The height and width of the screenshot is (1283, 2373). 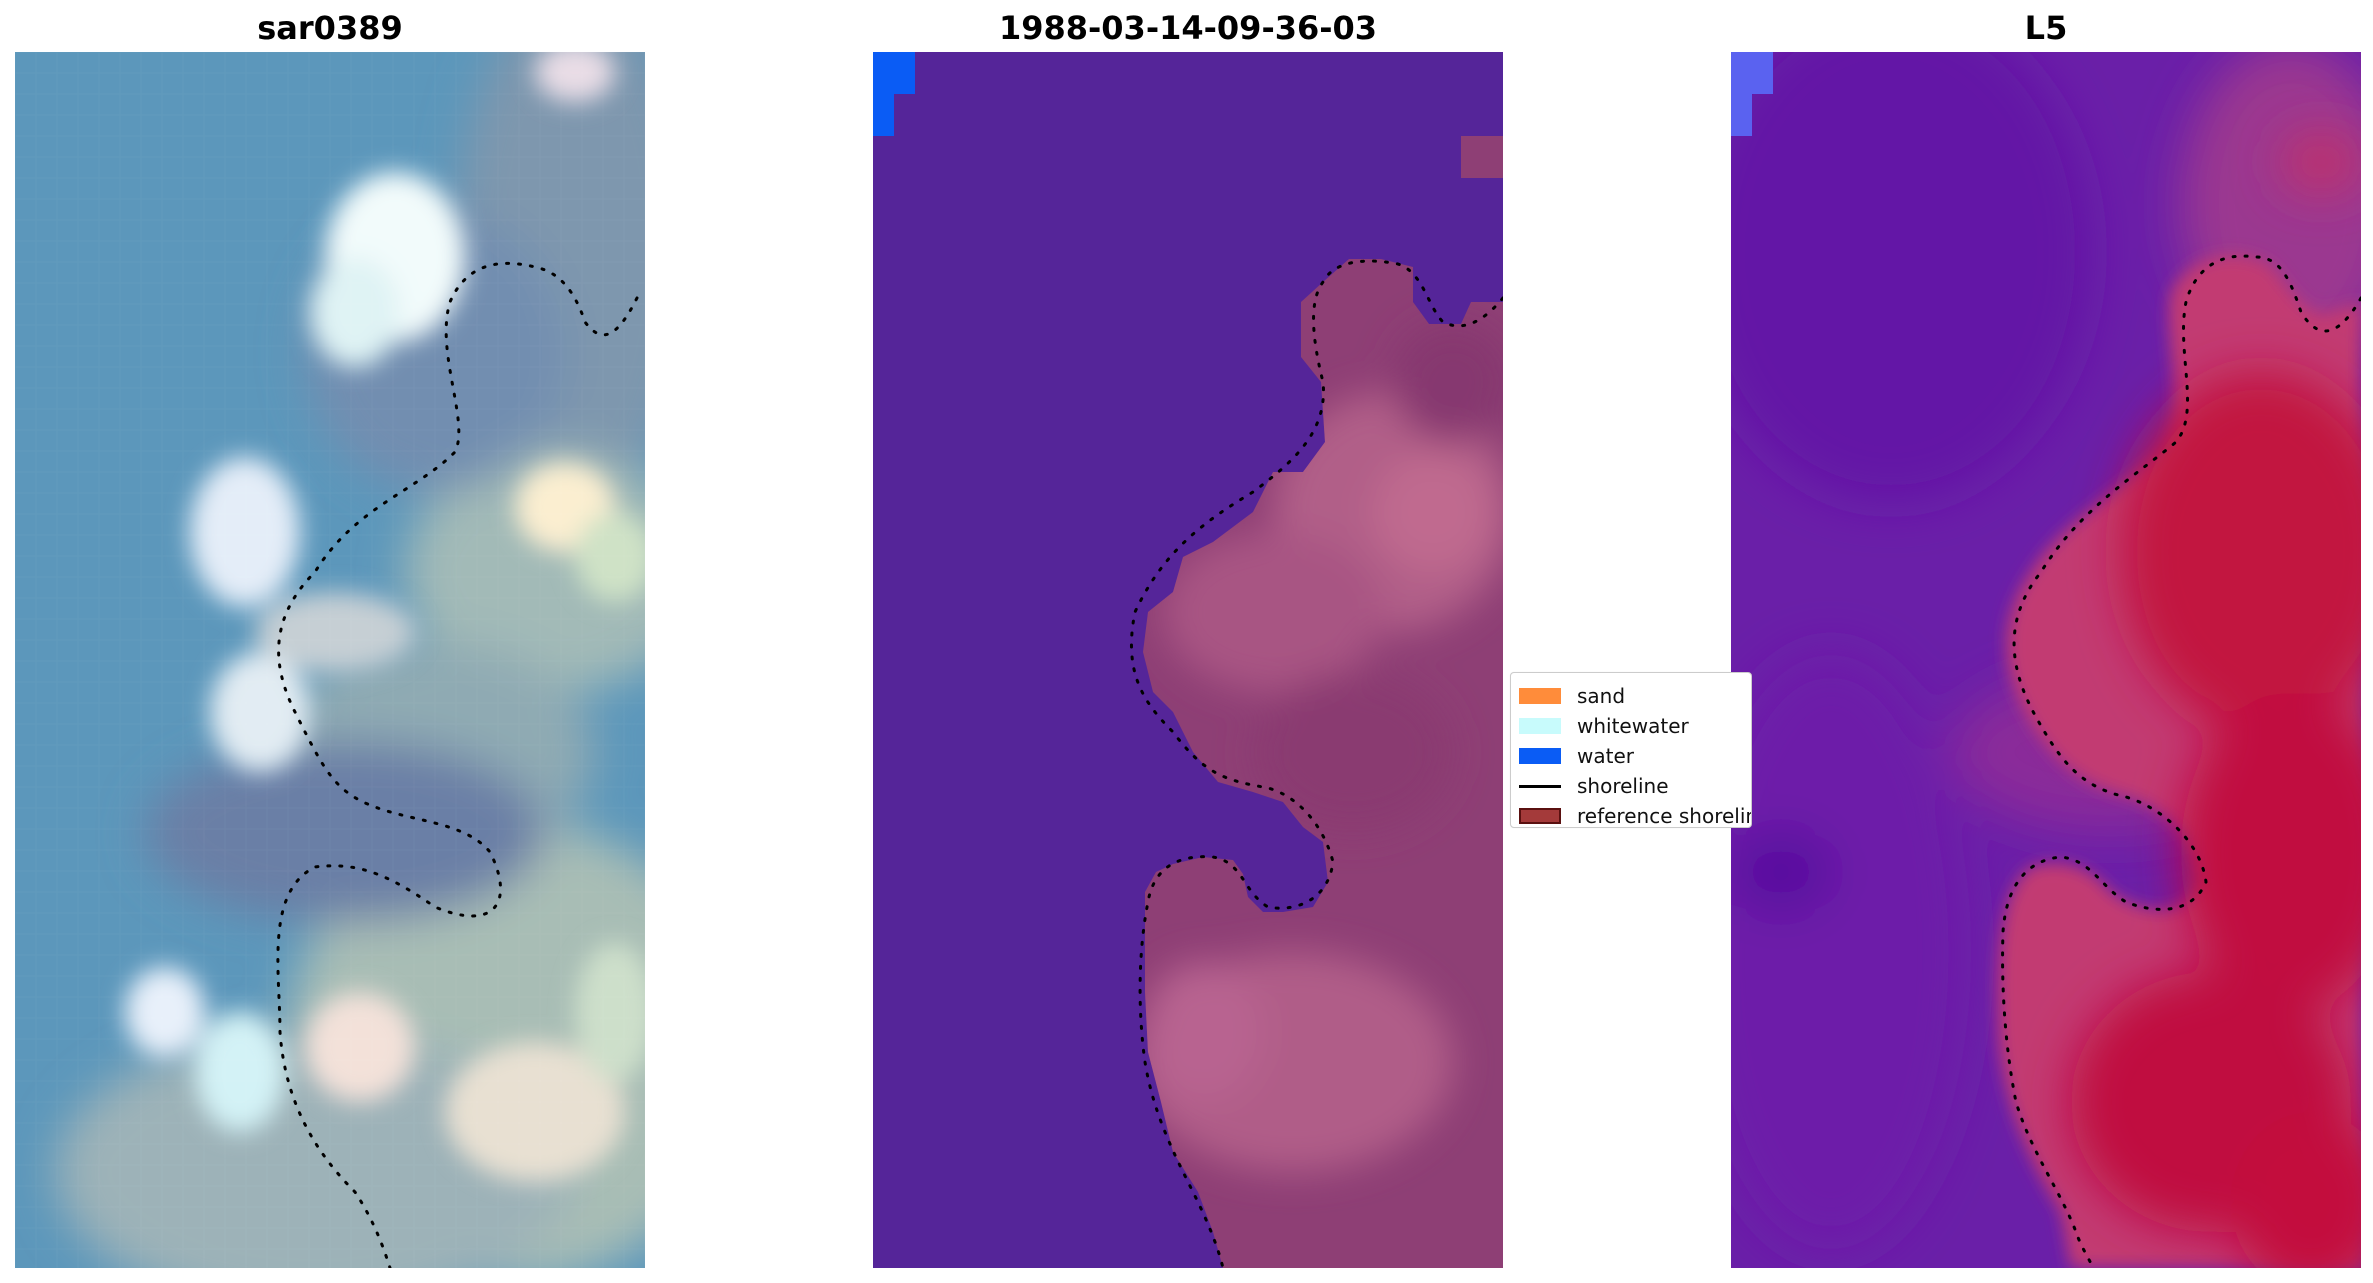 I want to click on legend-item-reference-shoreline: reference shoreline, so click(x=1635, y=814).